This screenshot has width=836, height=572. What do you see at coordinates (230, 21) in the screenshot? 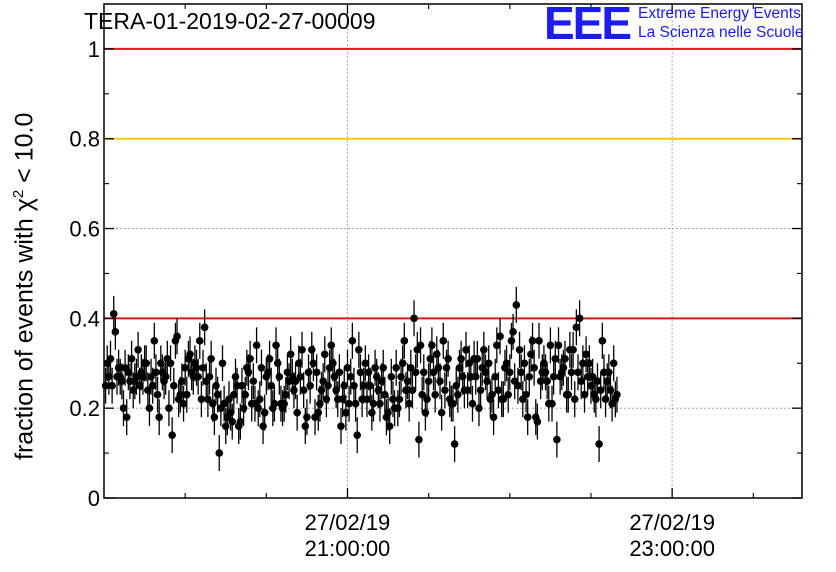
I see `run-title: TERA-01-2019-02-27-00009` at bounding box center [230, 21].